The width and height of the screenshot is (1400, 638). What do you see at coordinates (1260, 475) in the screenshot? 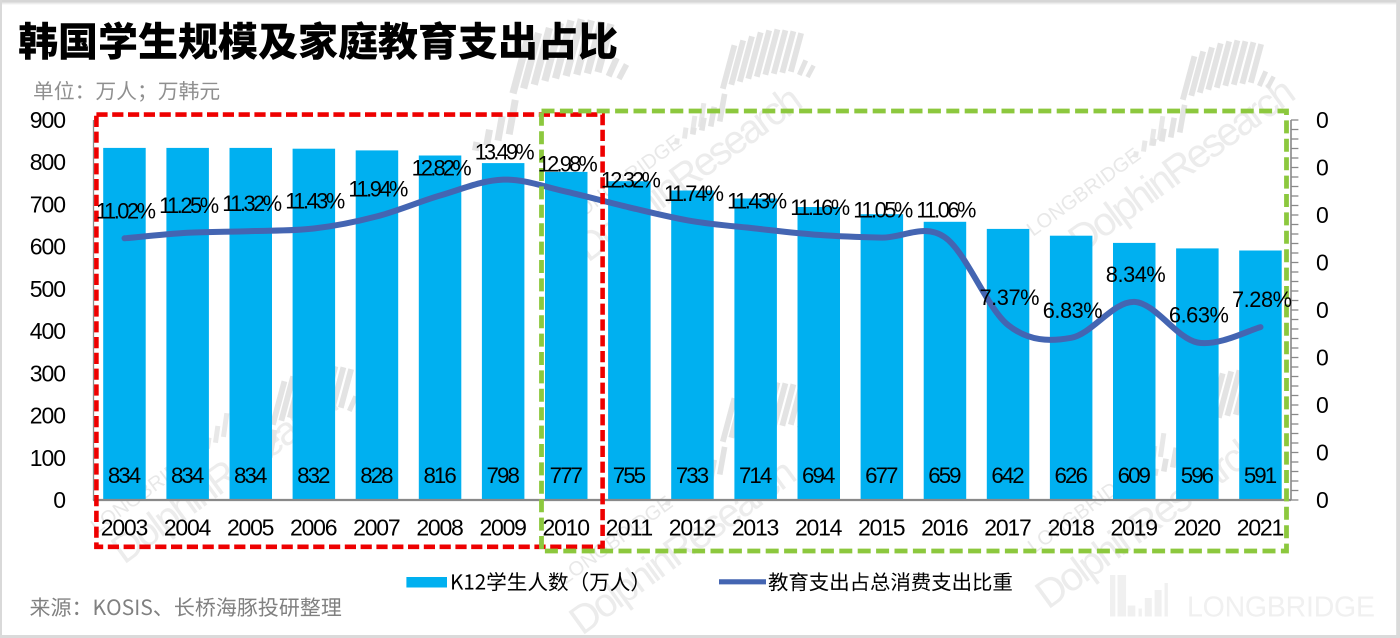
I see `svg-text: 591` at bounding box center [1260, 475].